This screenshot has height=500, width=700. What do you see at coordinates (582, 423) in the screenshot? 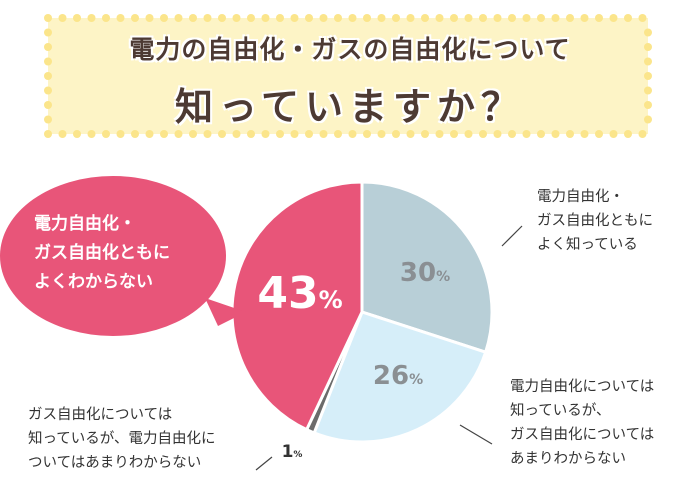
I see `slice-category-label: 電力自由化については 知っているが、 ガス自由化については あまりわからない` at bounding box center [582, 423].